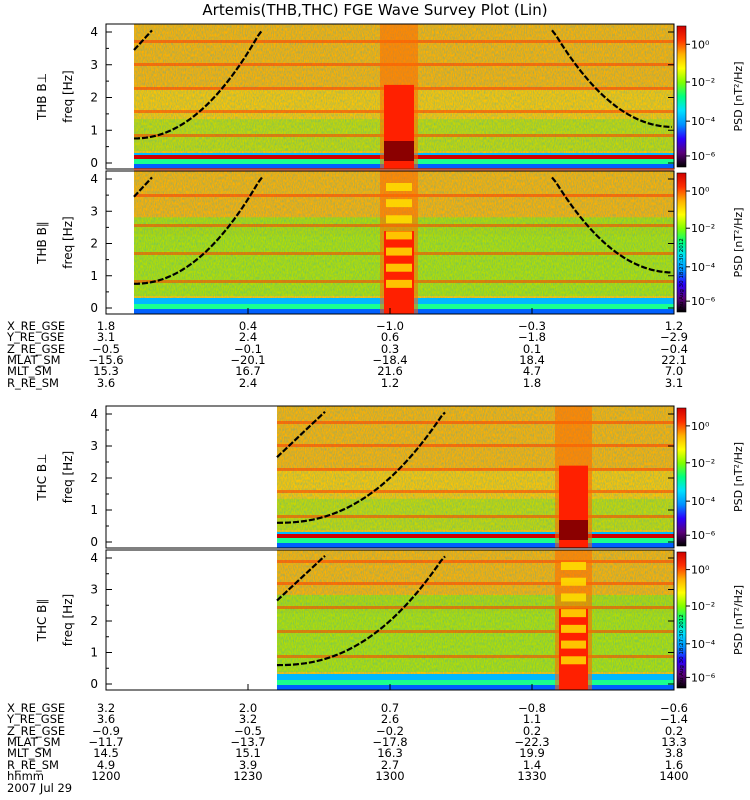  Describe the element at coordinates (674, 326) in the screenshot. I see `orbit-value: 1.2` at that location.